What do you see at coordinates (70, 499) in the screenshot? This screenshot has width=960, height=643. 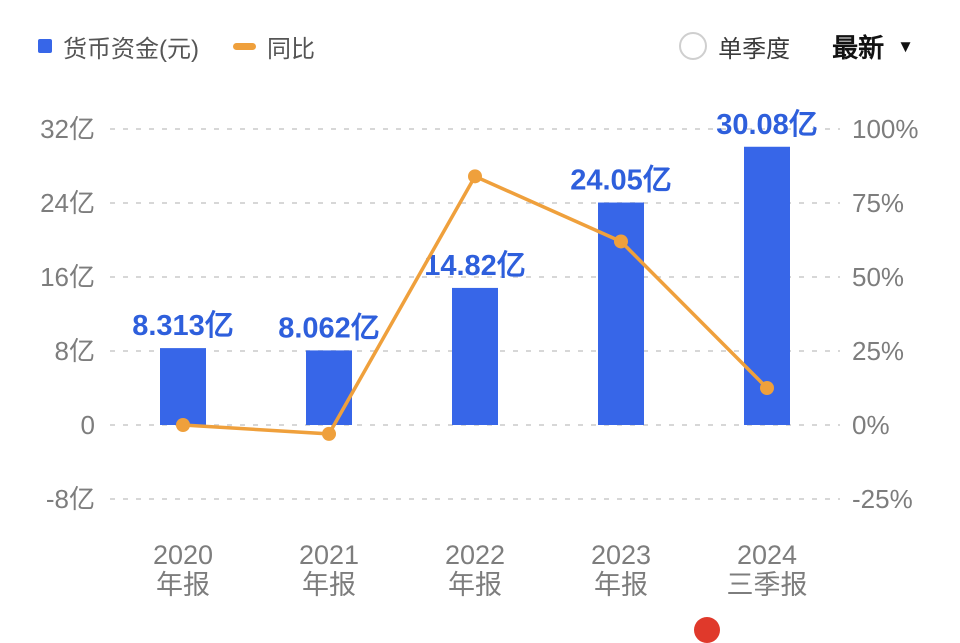 I see `left-axis-tick: -8亿` at bounding box center [70, 499].